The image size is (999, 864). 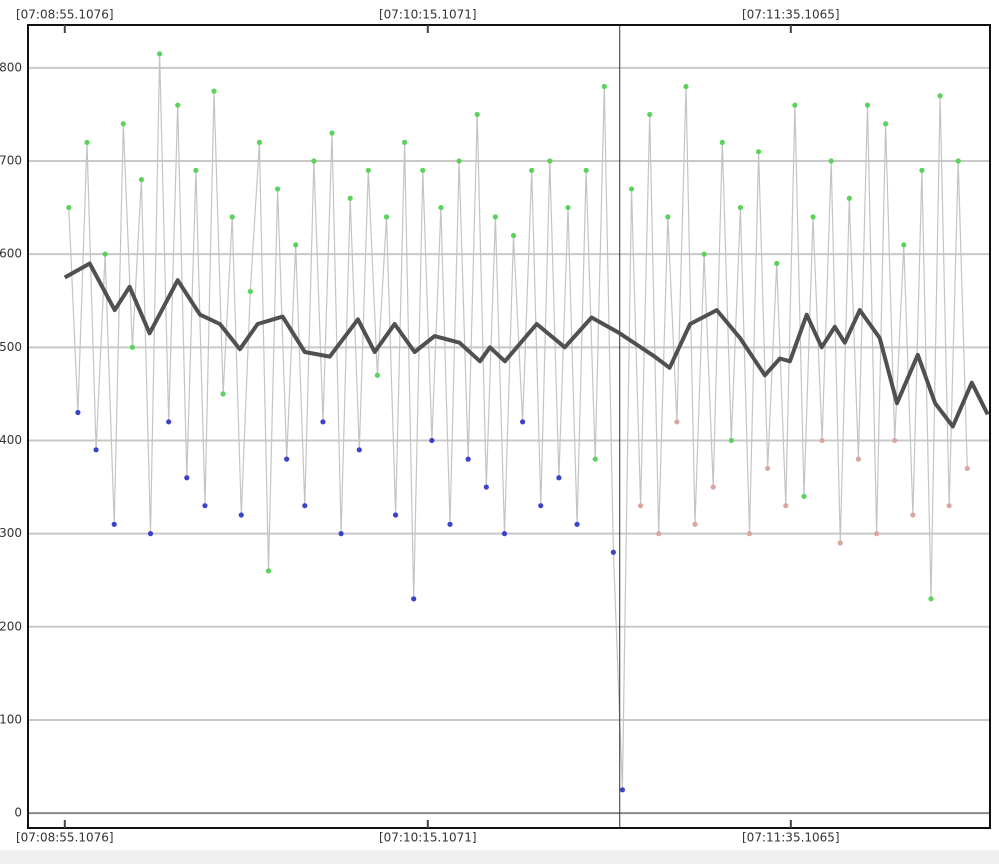 What do you see at coordinates (11, 440) in the screenshot?
I see `y-tick-label: 400` at bounding box center [11, 440].